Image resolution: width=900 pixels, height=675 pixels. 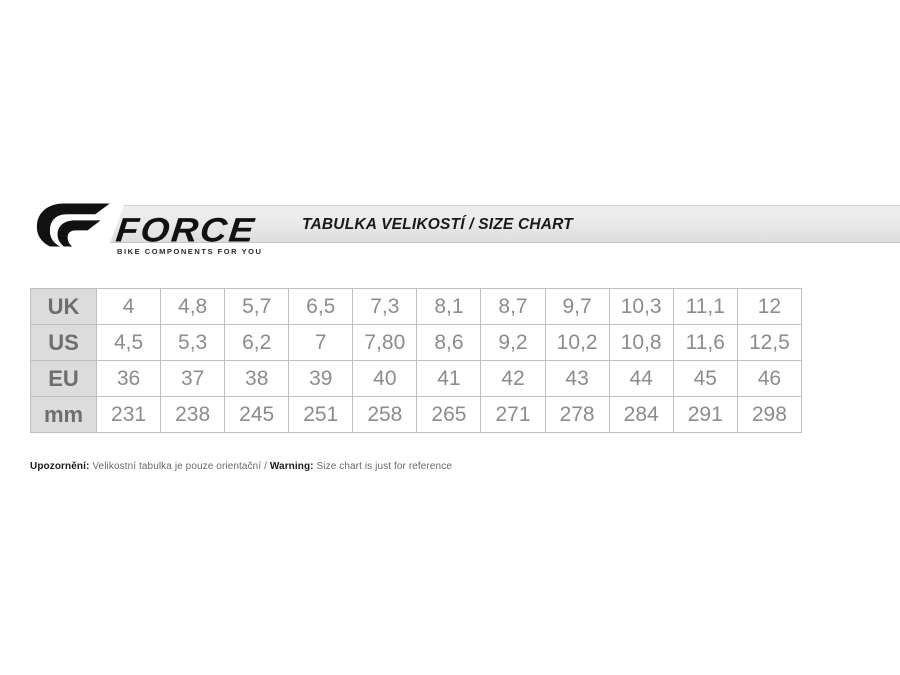 What do you see at coordinates (73, 225) in the screenshot?
I see `force-f-emblem-icon` at bounding box center [73, 225].